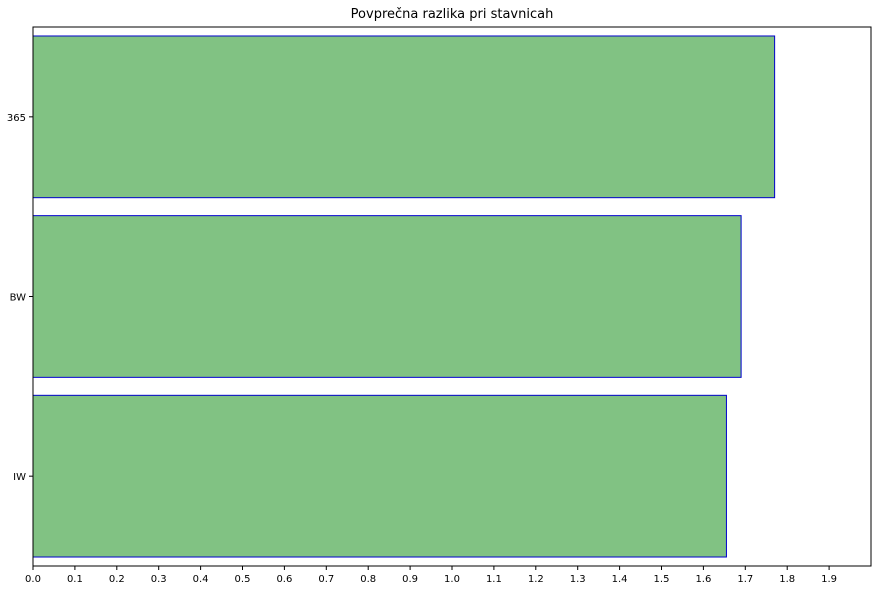 This screenshot has height=590, width=877. Describe the element at coordinates (159, 579) in the screenshot. I see `x-tick-label: 0.3` at that location.